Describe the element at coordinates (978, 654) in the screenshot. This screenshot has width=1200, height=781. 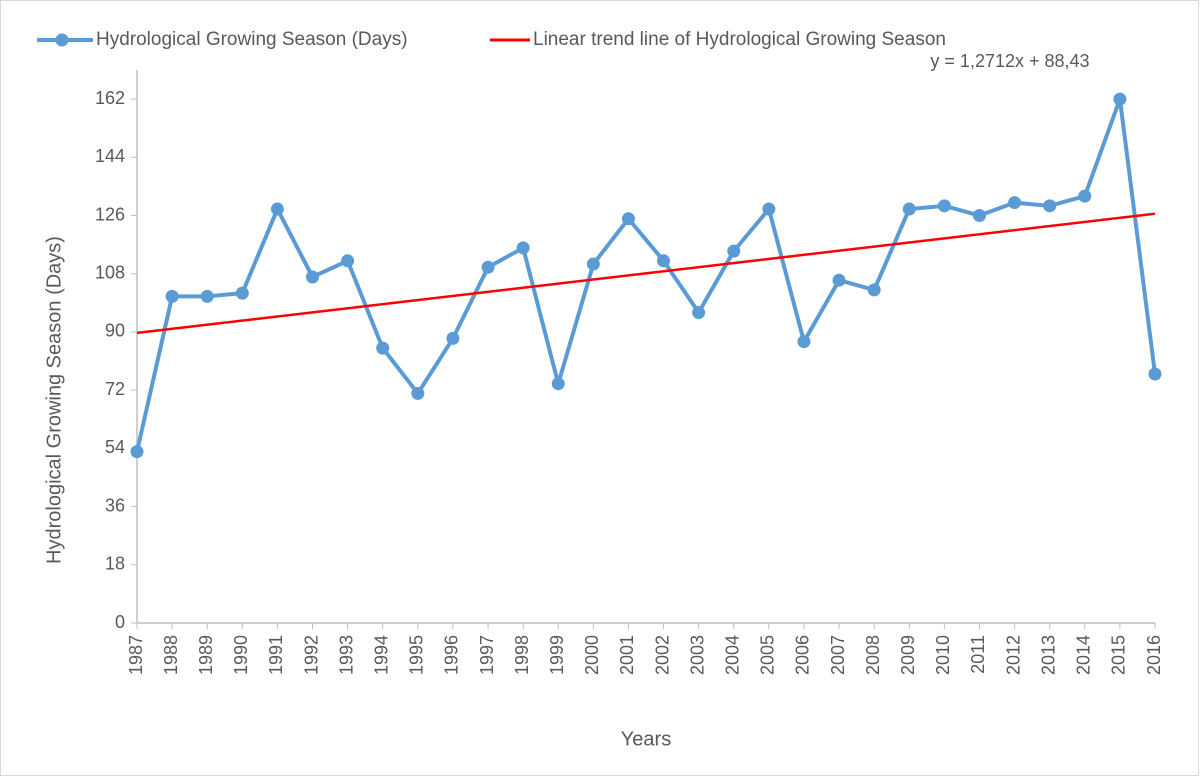
I see `x-tick-label: 2011` at that location.